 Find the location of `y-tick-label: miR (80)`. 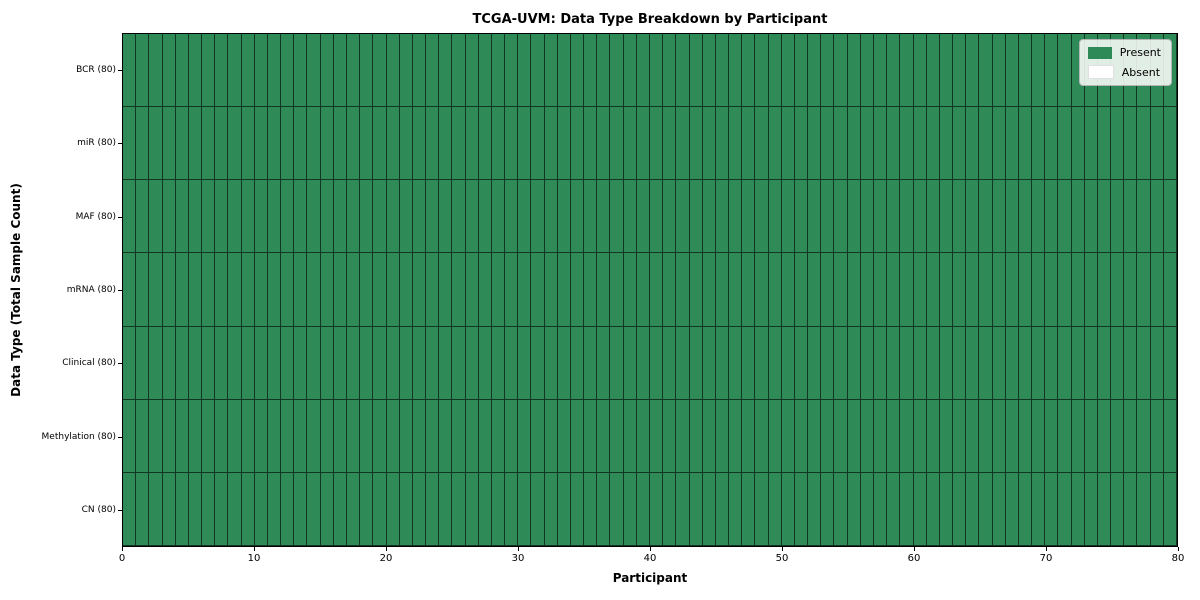

y-tick-label: miR (80) is located at coordinates (96, 143).